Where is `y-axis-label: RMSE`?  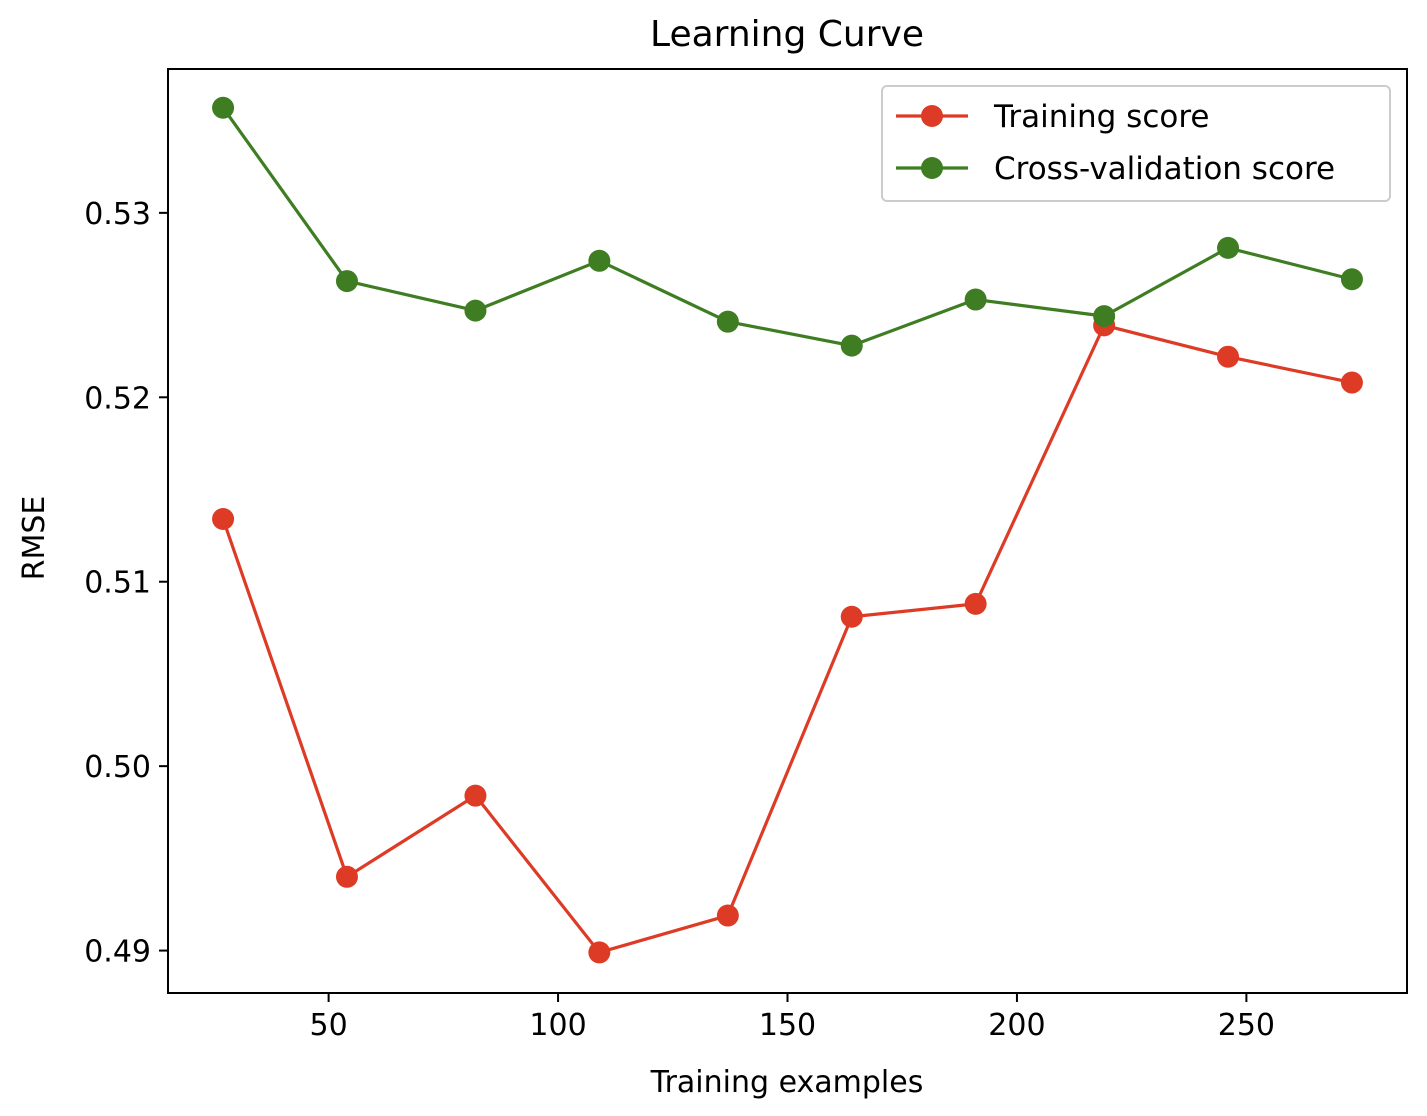 y-axis-label: RMSE is located at coordinates (34, 538).